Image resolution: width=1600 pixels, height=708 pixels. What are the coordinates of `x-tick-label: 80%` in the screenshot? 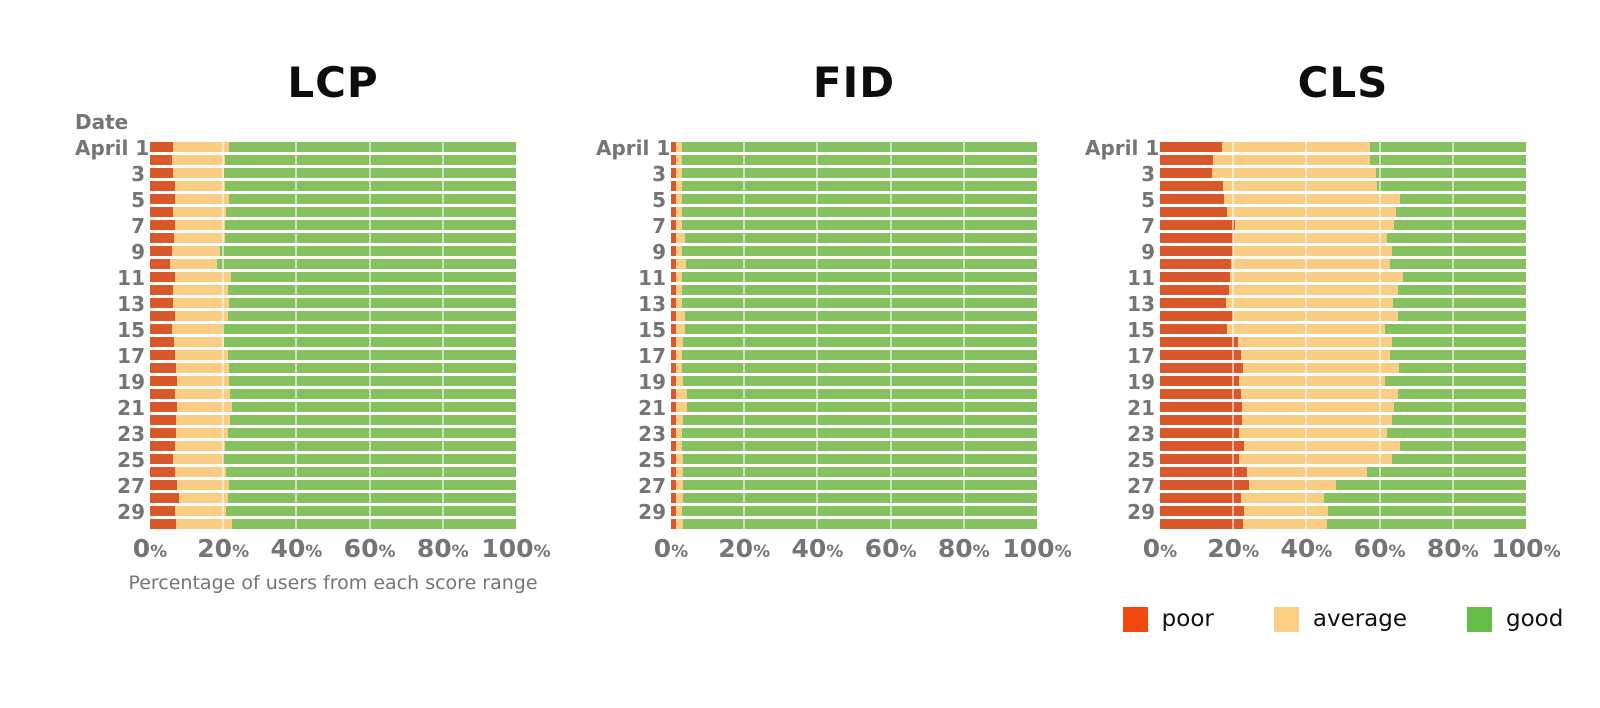 It's located at (963, 548).